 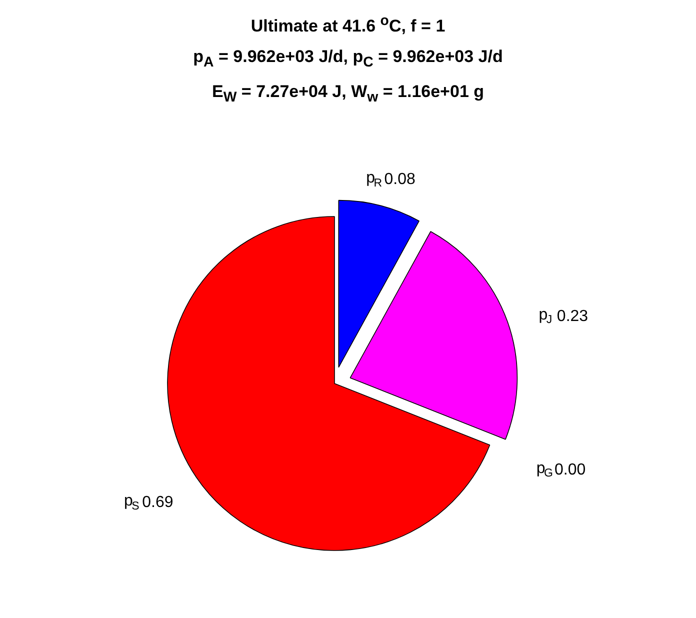 What do you see at coordinates (348, 59) in the screenshot?
I see `chart-title: Ultimate at 41.6 $^{o}$C, f = 1 p$_{A}$ = 9.962e+03 J/d, p$_{C}$ = 9.962e+03 J/d E$_{W}$ = 7.27e+04 J, W$_{w}$ = 1.16e+01 g` at bounding box center [348, 59].